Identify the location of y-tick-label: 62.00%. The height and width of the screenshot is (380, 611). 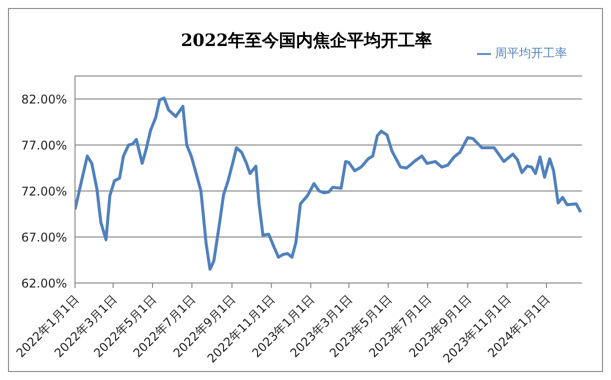
(44, 283).